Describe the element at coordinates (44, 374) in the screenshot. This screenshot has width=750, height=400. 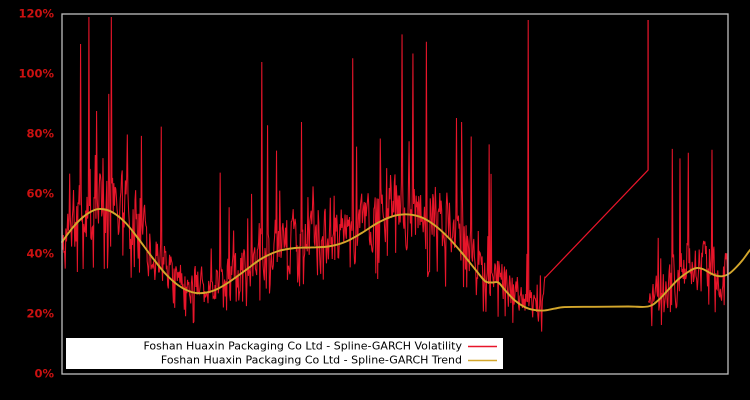
I see `y-tick-label-0: 0%` at that location.